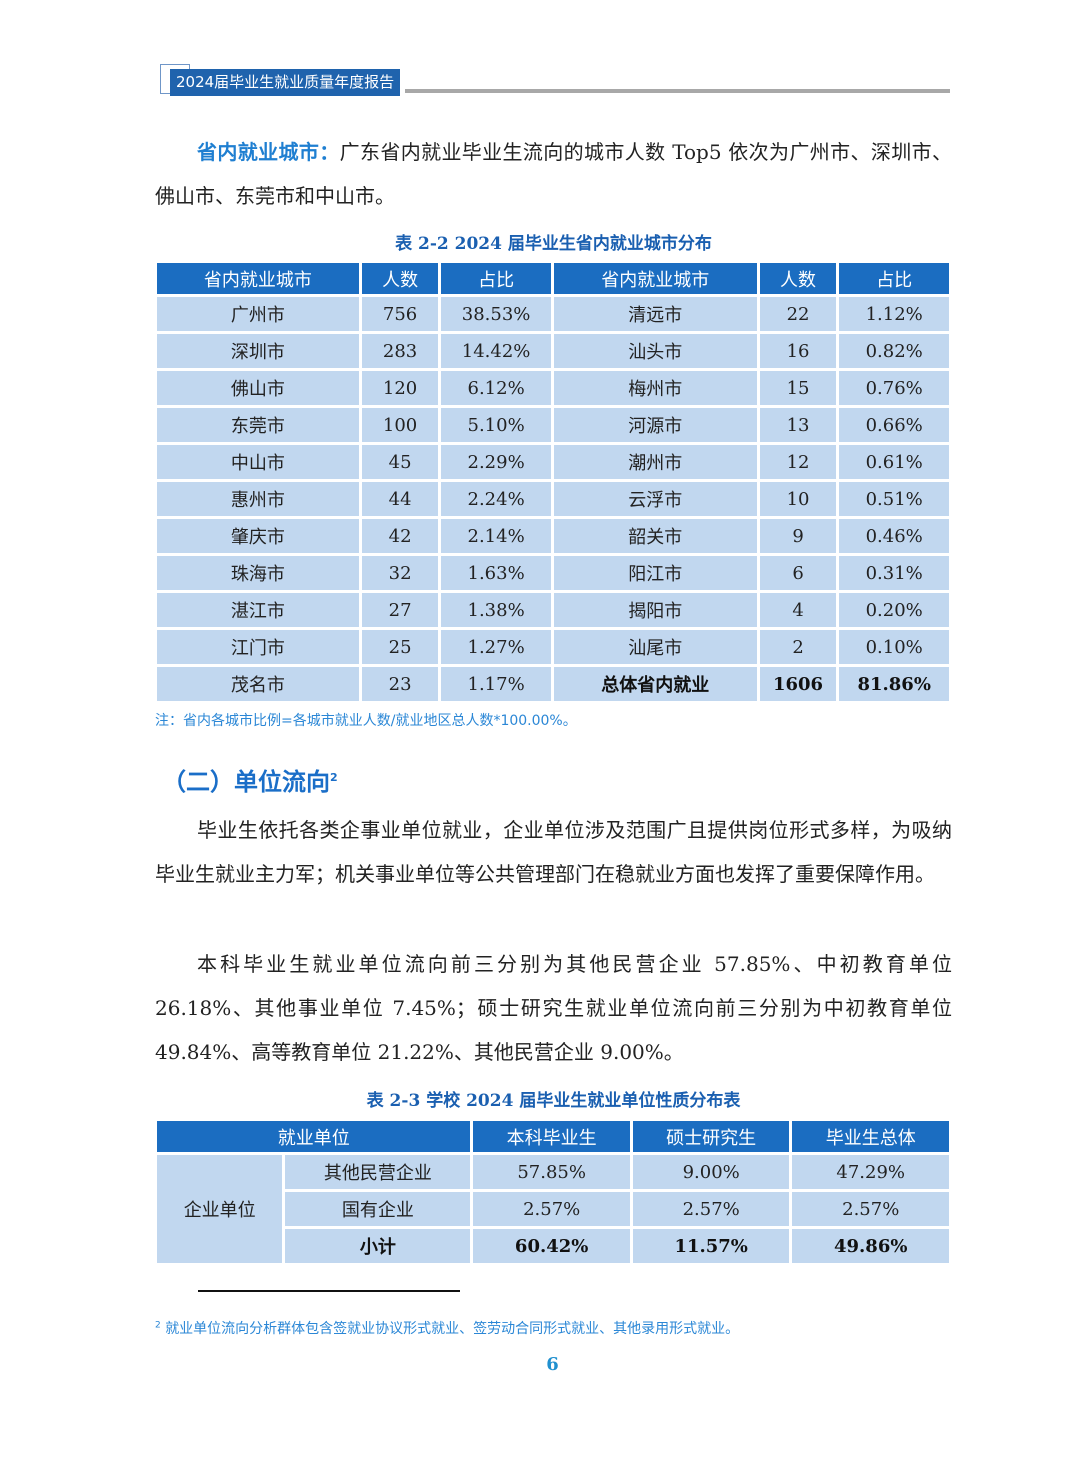 The width and height of the screenshot is (1080, 1465). What do you see at coordinates (655, 462) in the screenshot?
I see `city-cell: 潮州市` at bounding box center [655, 462].